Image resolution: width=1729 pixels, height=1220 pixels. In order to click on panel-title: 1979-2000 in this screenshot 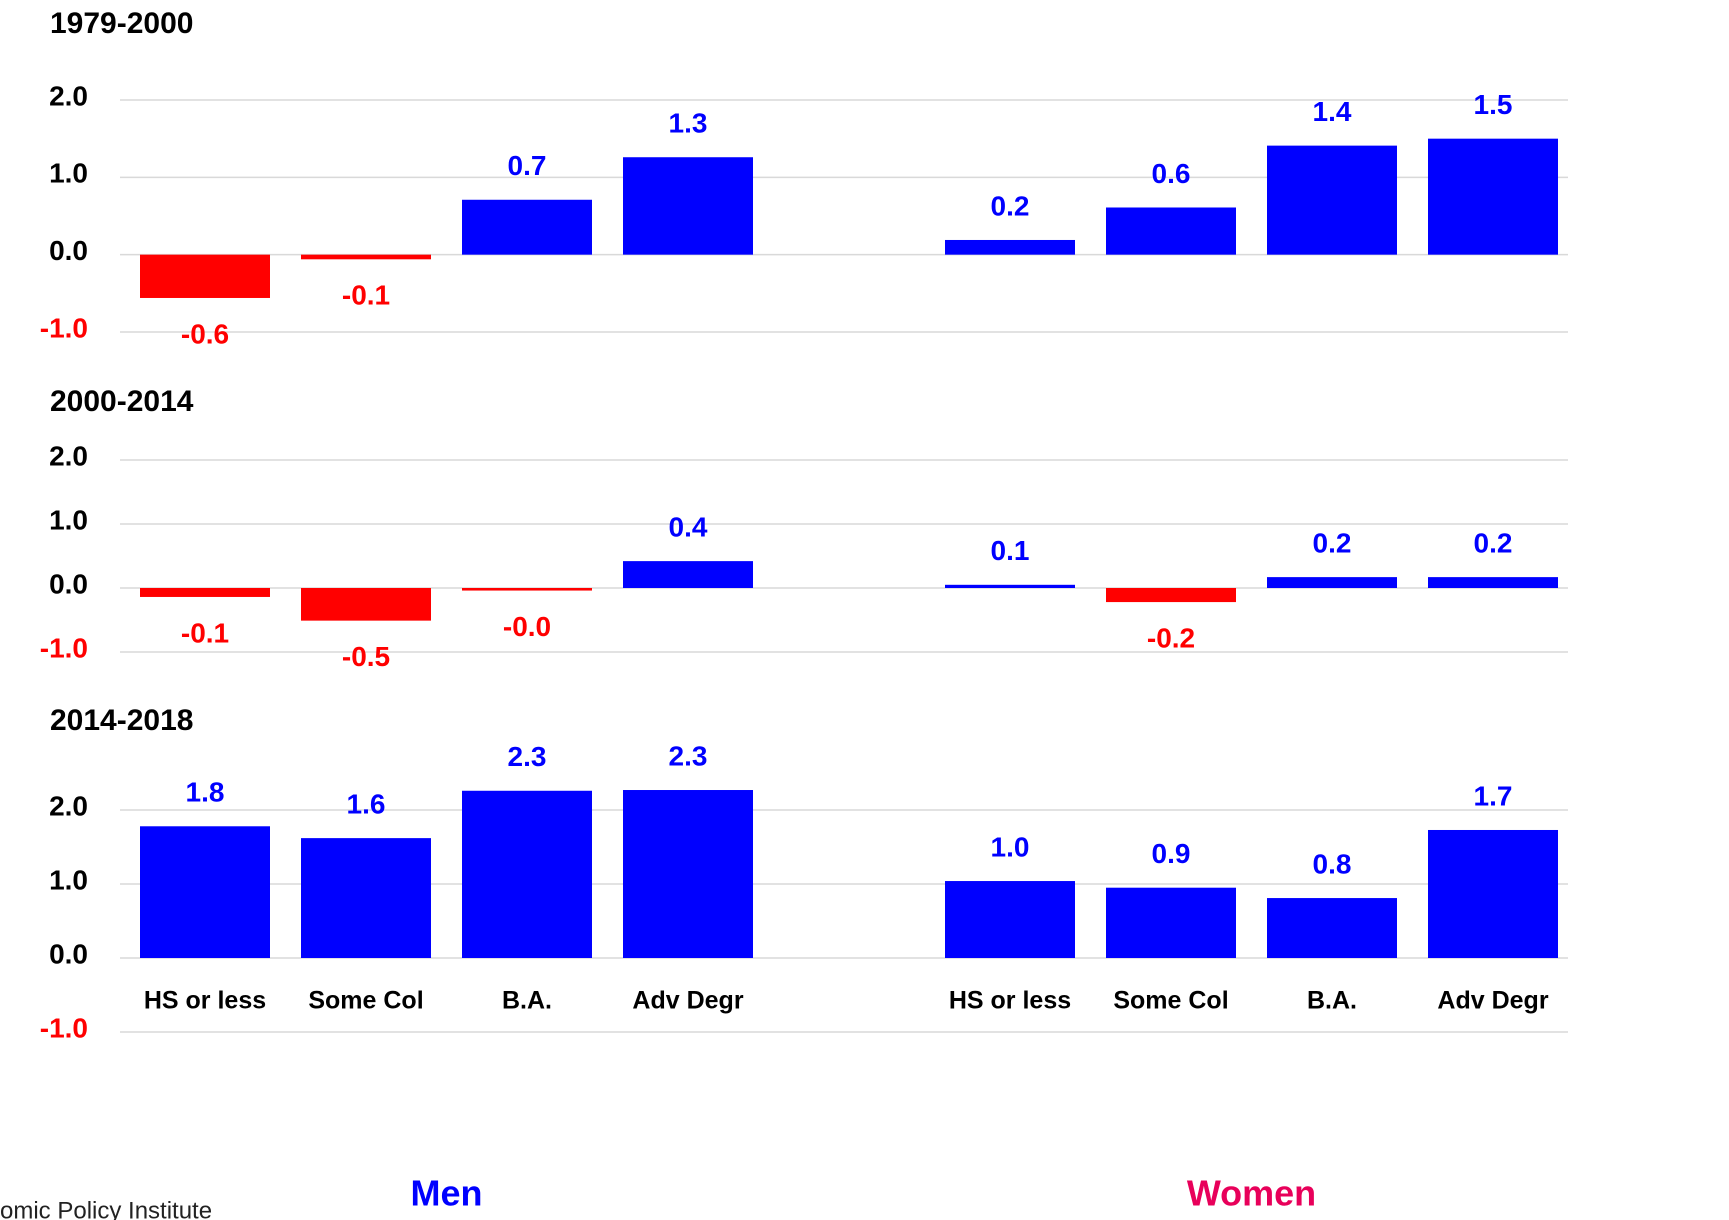, I will do `click(121, 23)`.